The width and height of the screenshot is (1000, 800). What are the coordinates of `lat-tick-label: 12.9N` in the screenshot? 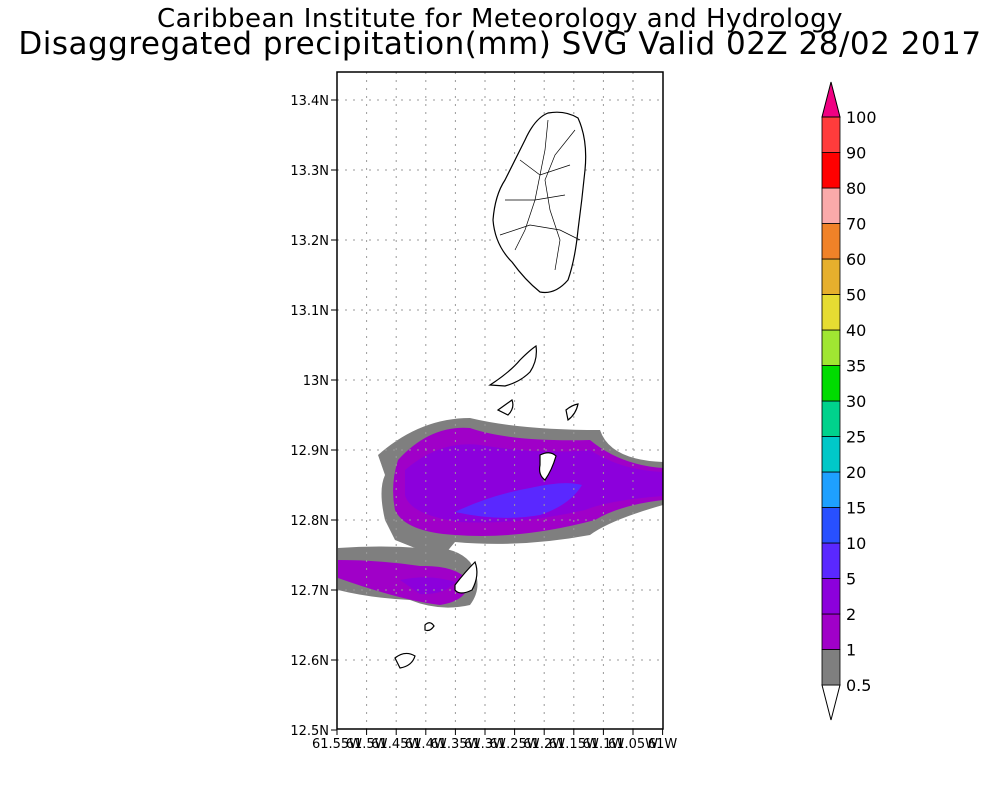 It's located at (309, 451).